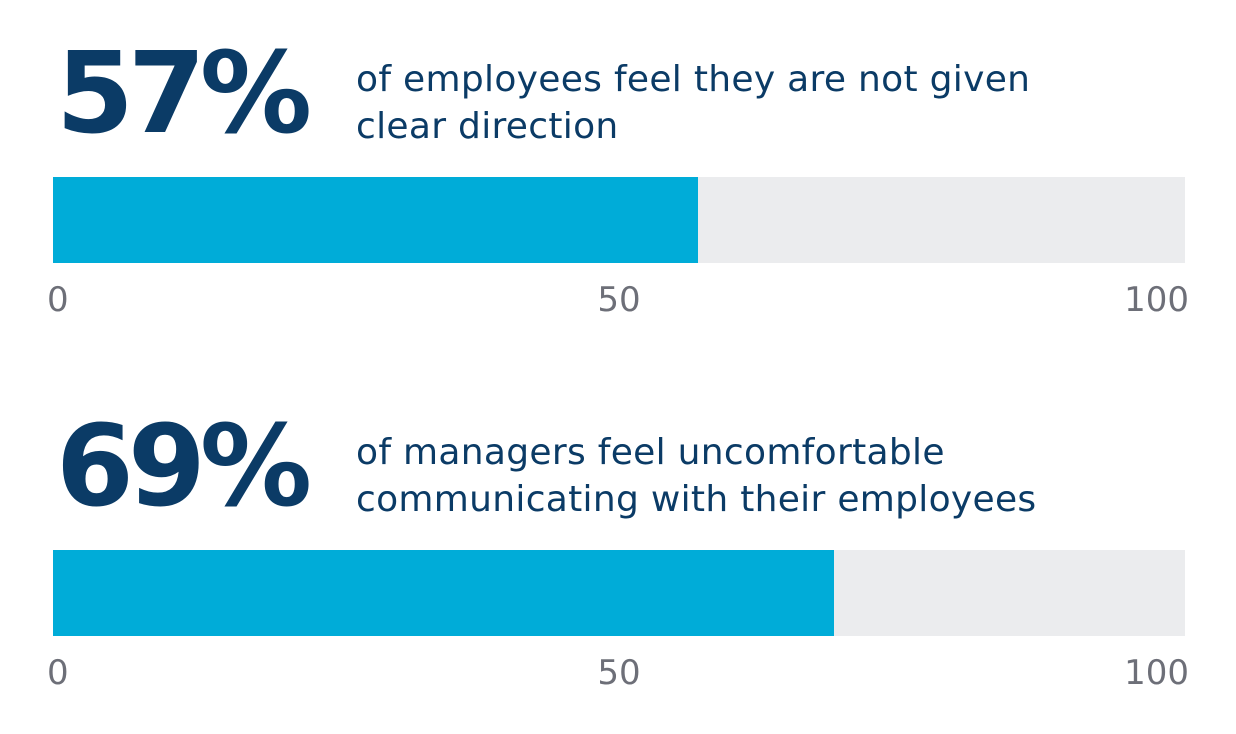 This screenshot has width=1236, height=734. Describe the element at coordinates (696, 499) in the screenshot. I see `caption-line: communicating with their employees` at that location.